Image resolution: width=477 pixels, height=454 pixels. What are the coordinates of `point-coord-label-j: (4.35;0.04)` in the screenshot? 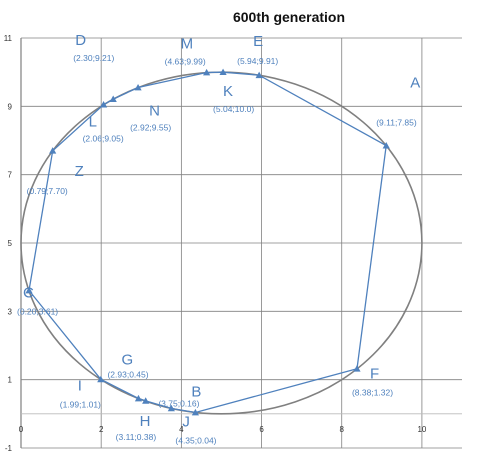 It's located at (195, 440).